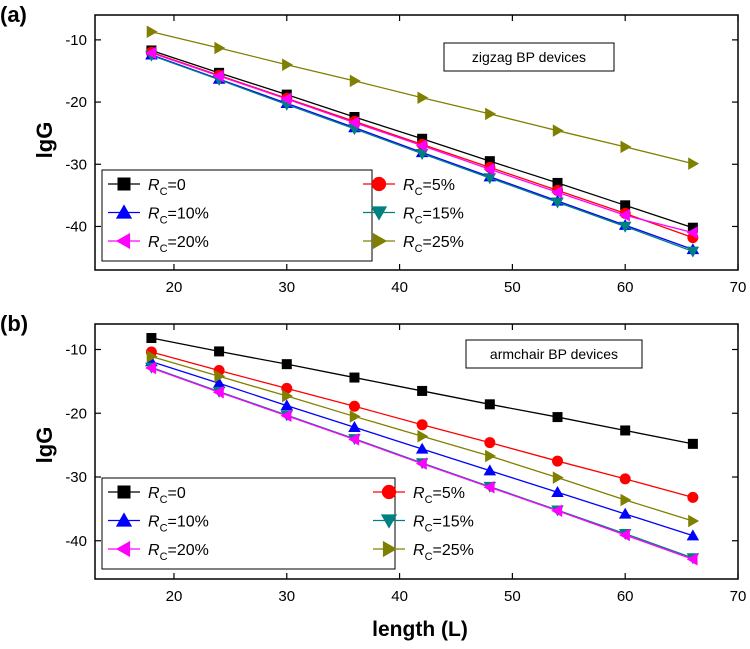 This screenshot has height=649, width=750. I want to click on legend: RC=0 RC=5% RC=10% RC=15% RC=20% RC=25%, so click(287, 523).